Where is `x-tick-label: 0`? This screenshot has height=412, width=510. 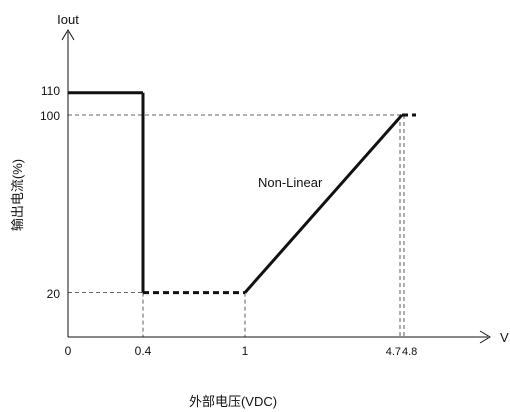 x-tick-label: 0 is located at coordinates (68, 351).